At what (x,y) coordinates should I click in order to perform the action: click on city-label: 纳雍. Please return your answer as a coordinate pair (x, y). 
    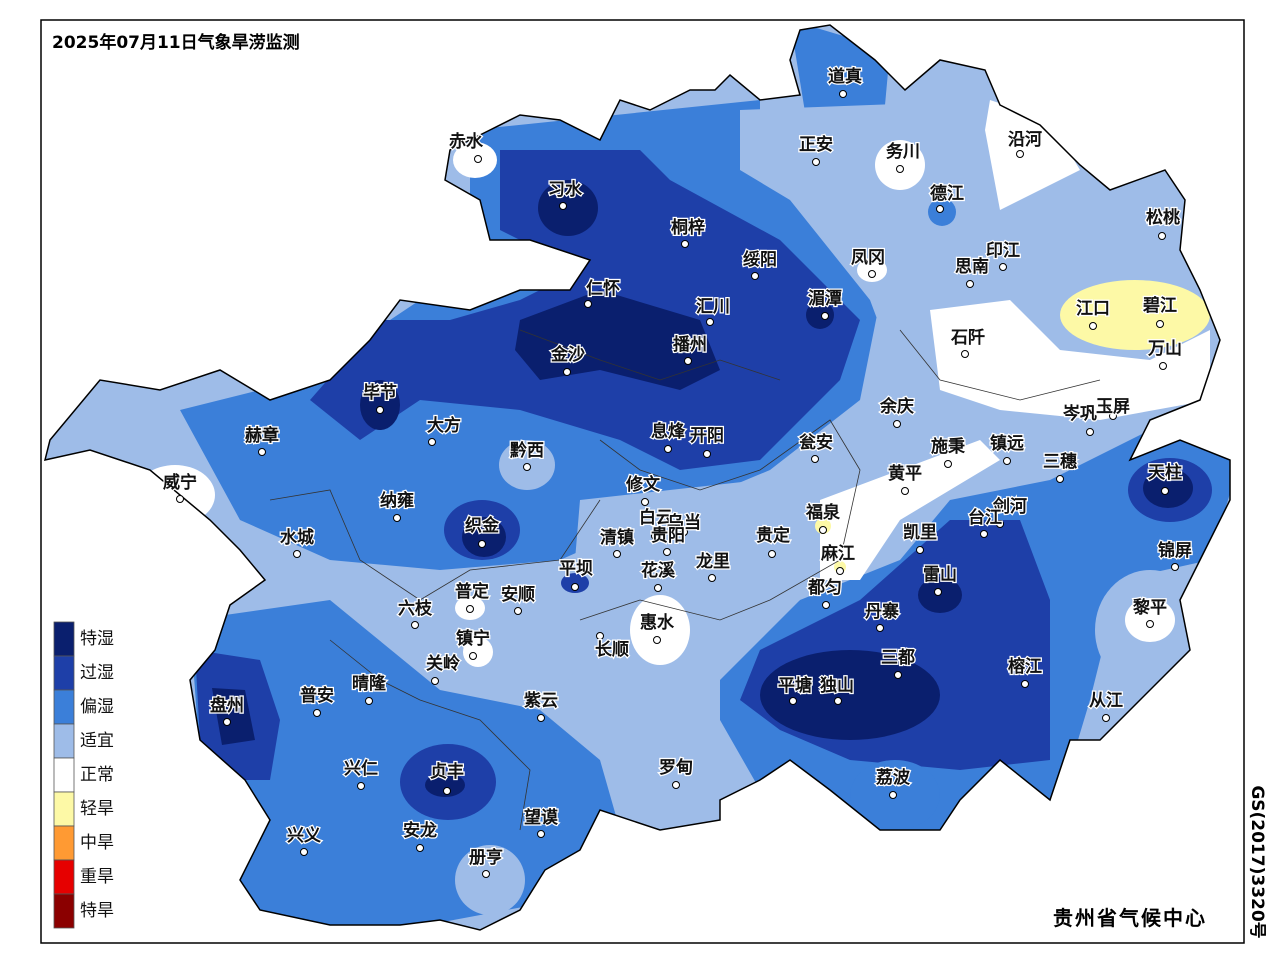
    Looking at the image, I should click on (397, 500).